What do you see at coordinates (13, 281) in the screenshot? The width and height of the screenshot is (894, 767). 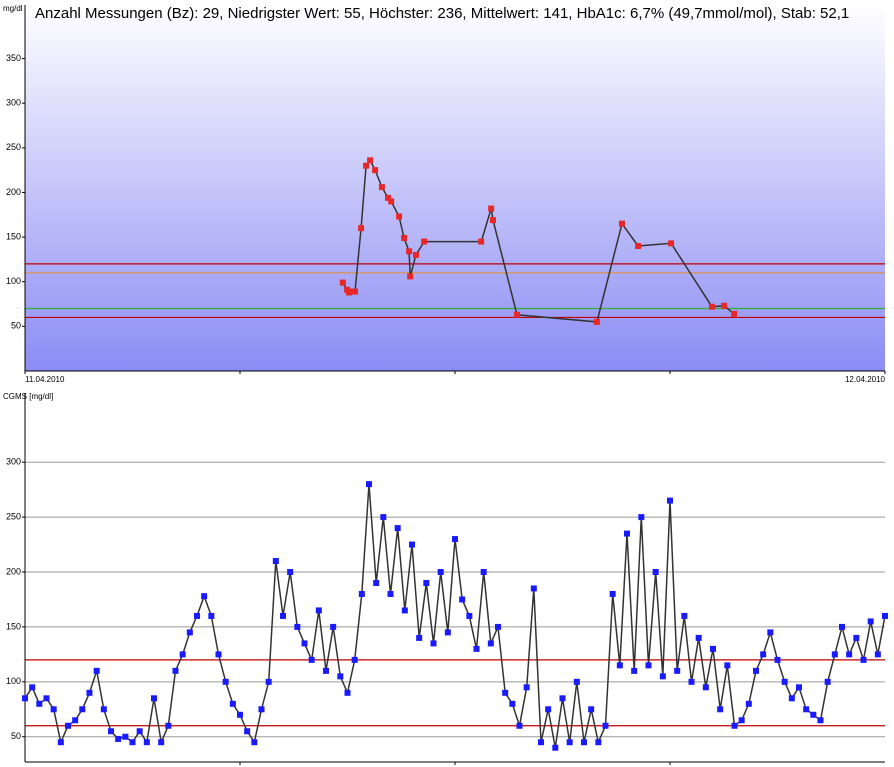 I see `y-tick-label: 100` at bounding box center [13, 281].